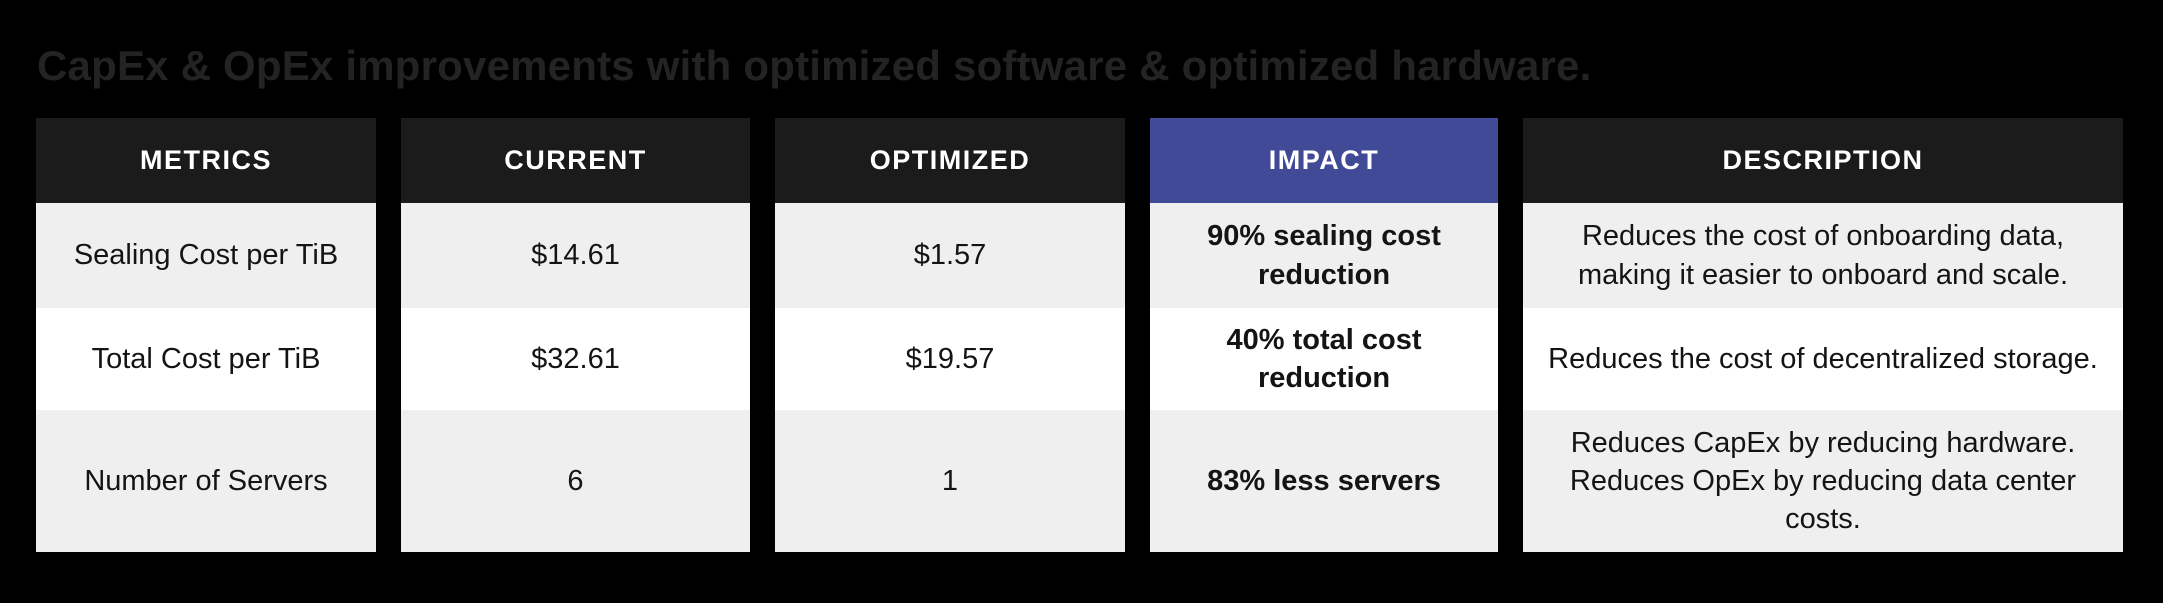 This screenshot has height=603, width=2163. I want to click on column-header-current: CURRENT, so click(575, 160).